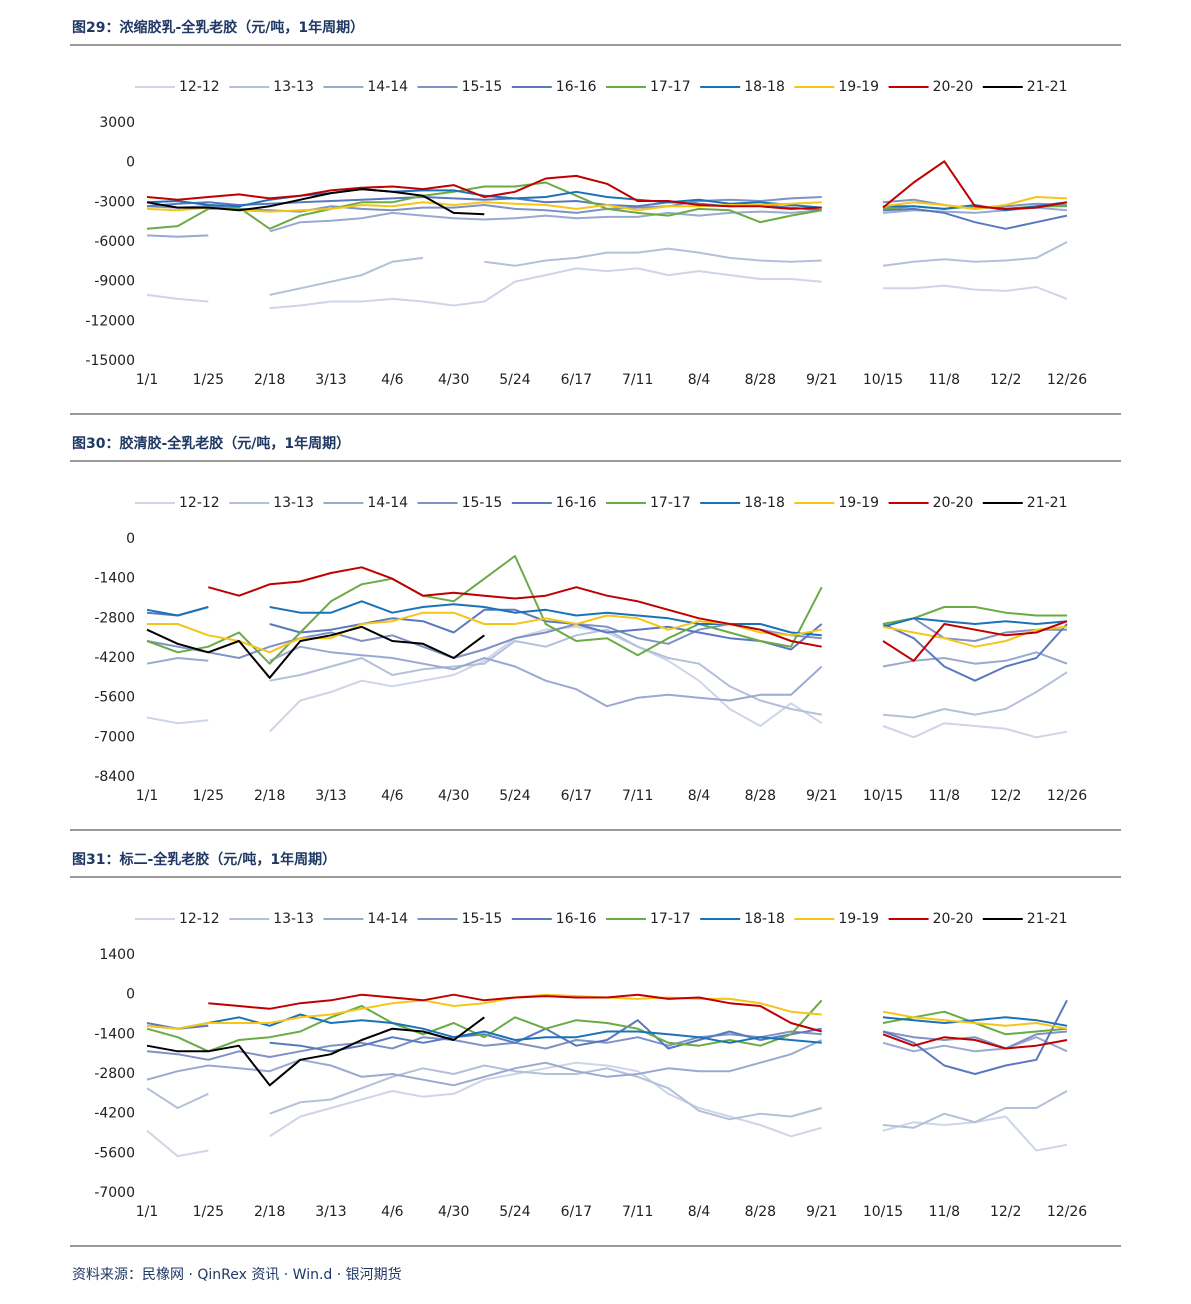  What do you see at coordinates (117, 955) in the screenshot?
I see `y-tick-label: 1400` at bounding box center [117, 955].